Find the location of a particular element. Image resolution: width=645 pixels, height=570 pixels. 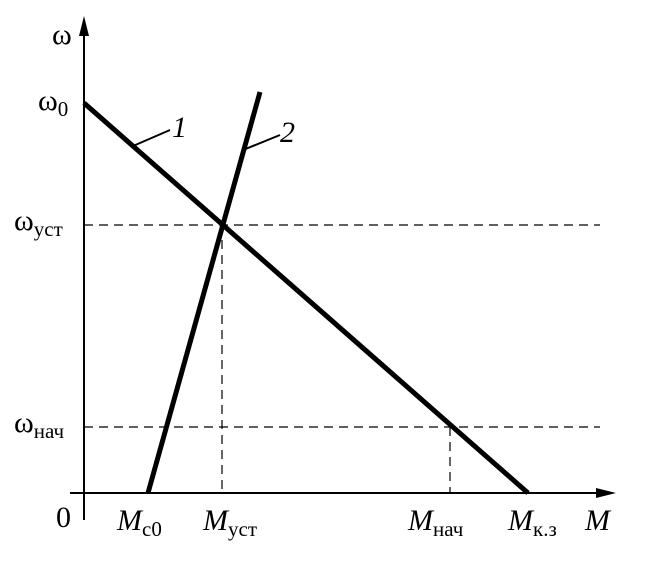

subscript: с0 is located at coordinates (152, 529).